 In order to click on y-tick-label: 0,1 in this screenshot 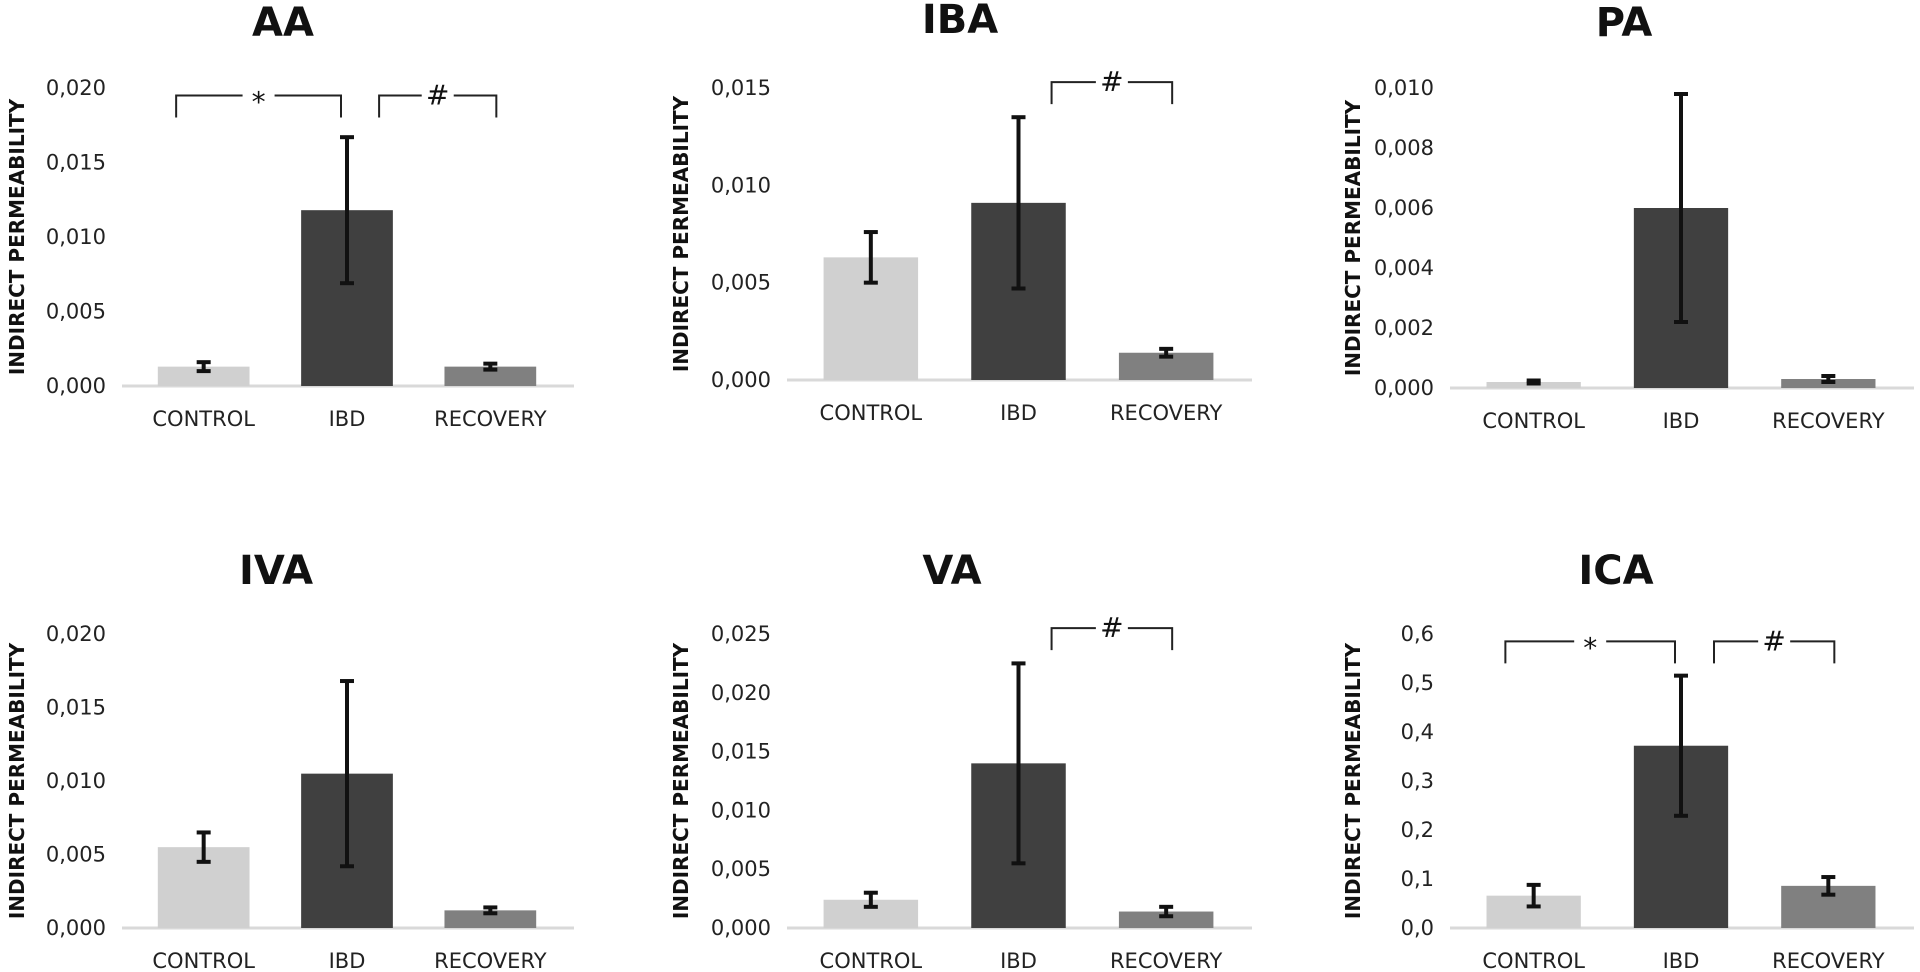, I will do `click(1417, 879)`.